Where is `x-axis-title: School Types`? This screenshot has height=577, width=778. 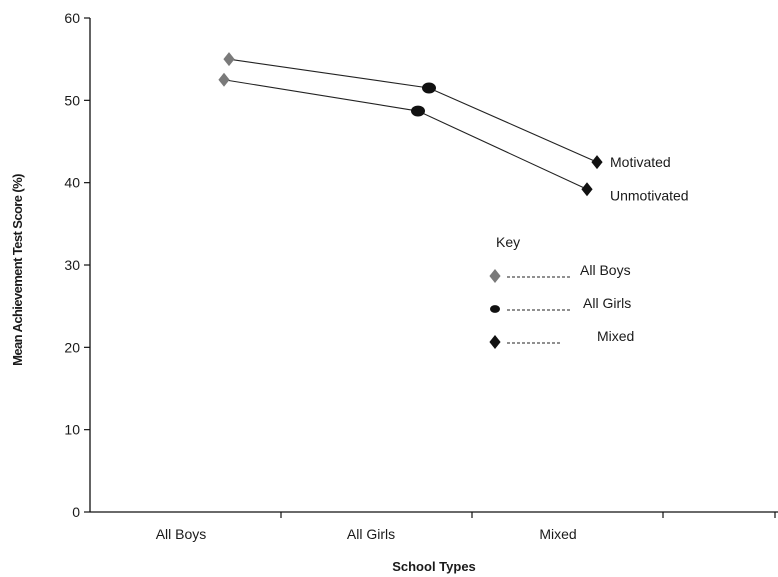 x-axis-title: School Types is located at coordinates (434, 566).